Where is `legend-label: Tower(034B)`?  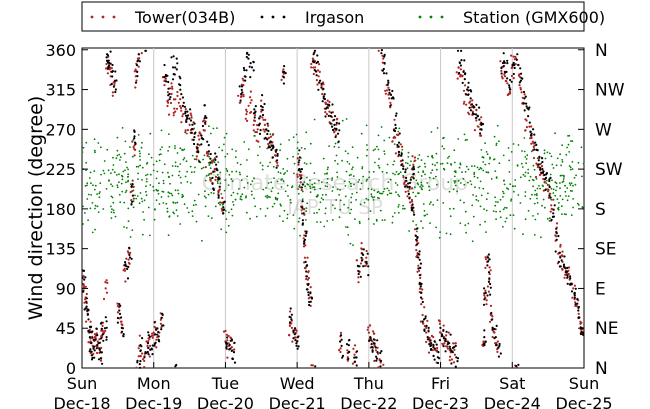 legend-label: Tower(034B) is located at coordinates (184, 17).